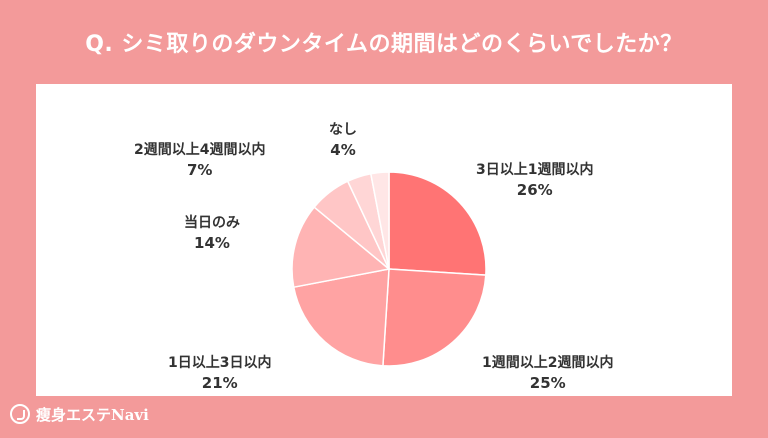  I want to click on slice-label-value: 25%, so click(547, 383).